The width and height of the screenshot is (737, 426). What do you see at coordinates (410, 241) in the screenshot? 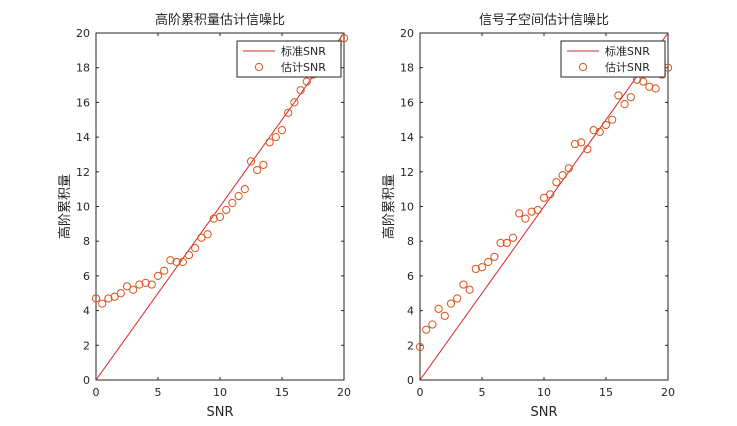
I see `right-y-tick-label: 8` at bounding box center [410, 241].